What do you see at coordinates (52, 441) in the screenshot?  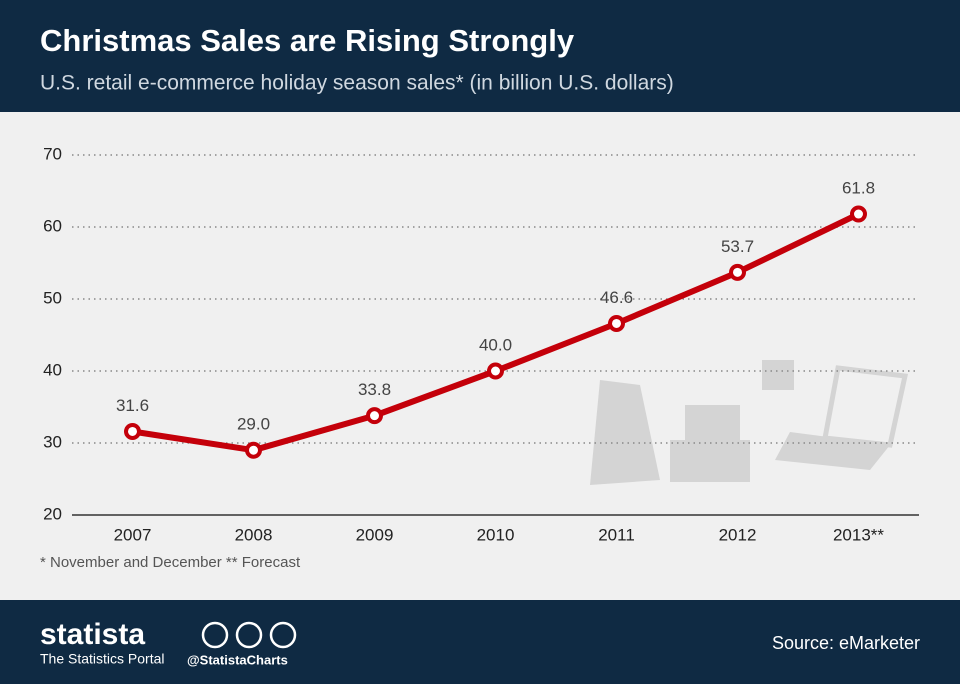 I see `y-tick-label: 30` at bounding box center [52, 441].